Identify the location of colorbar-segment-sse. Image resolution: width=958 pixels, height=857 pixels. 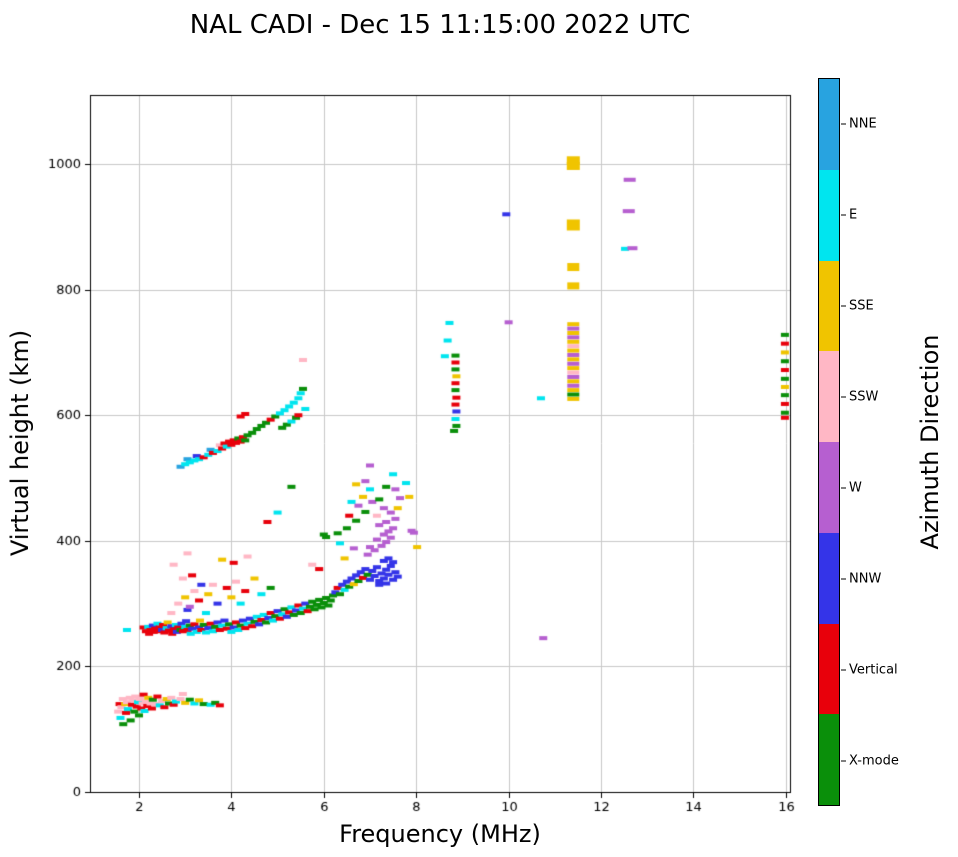
(829, 306).